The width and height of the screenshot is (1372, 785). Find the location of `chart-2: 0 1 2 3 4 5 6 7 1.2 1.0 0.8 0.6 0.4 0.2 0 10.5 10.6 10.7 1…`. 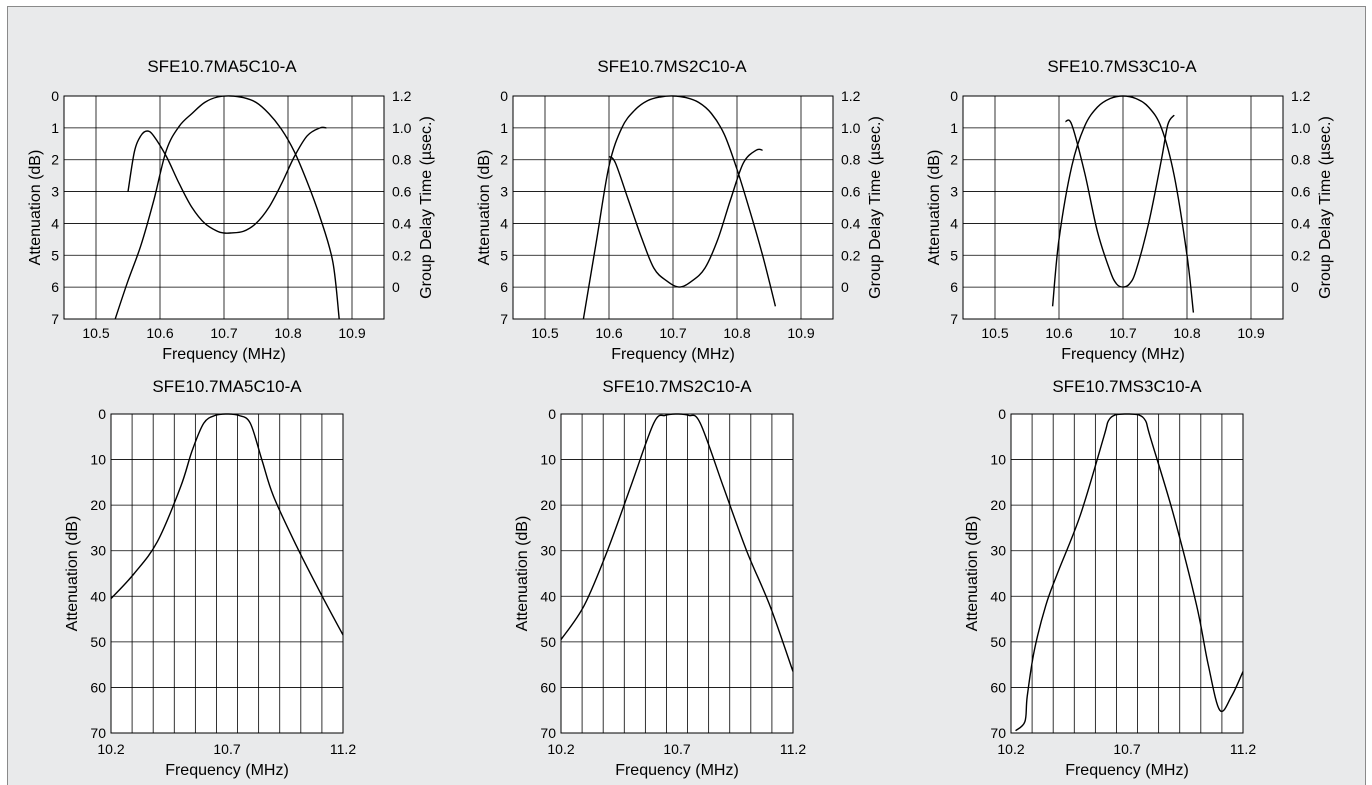

chart-2: 0 1 2 3 4 5 6 7 1.2 1.0 0.8 0.6 0.4 0.2 0 10.5 10.6 10.7 1… is located at coordinates (680, 210).